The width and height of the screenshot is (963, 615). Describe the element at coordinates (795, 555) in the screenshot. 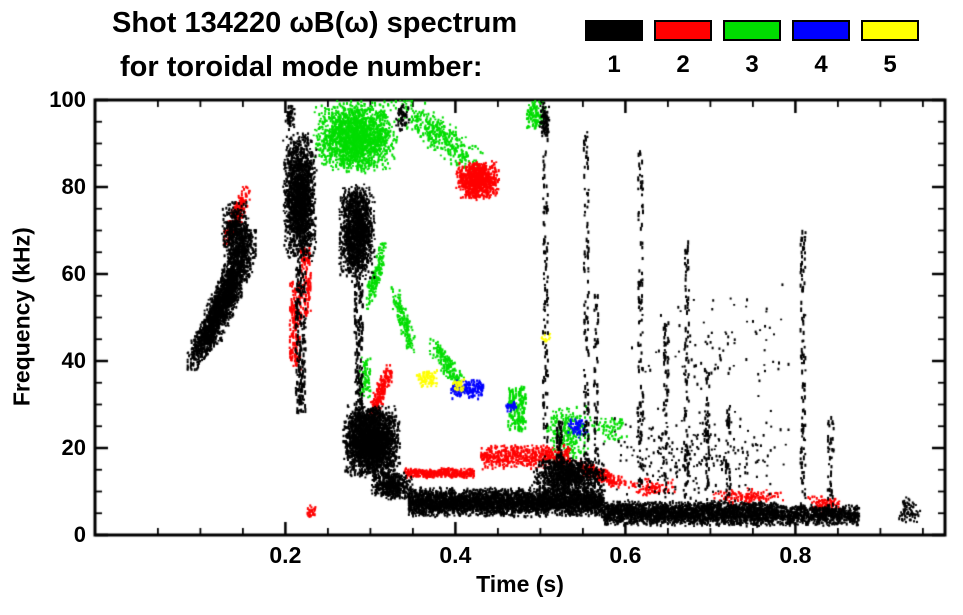

I see `x-tick-label: 0.8` at that location.